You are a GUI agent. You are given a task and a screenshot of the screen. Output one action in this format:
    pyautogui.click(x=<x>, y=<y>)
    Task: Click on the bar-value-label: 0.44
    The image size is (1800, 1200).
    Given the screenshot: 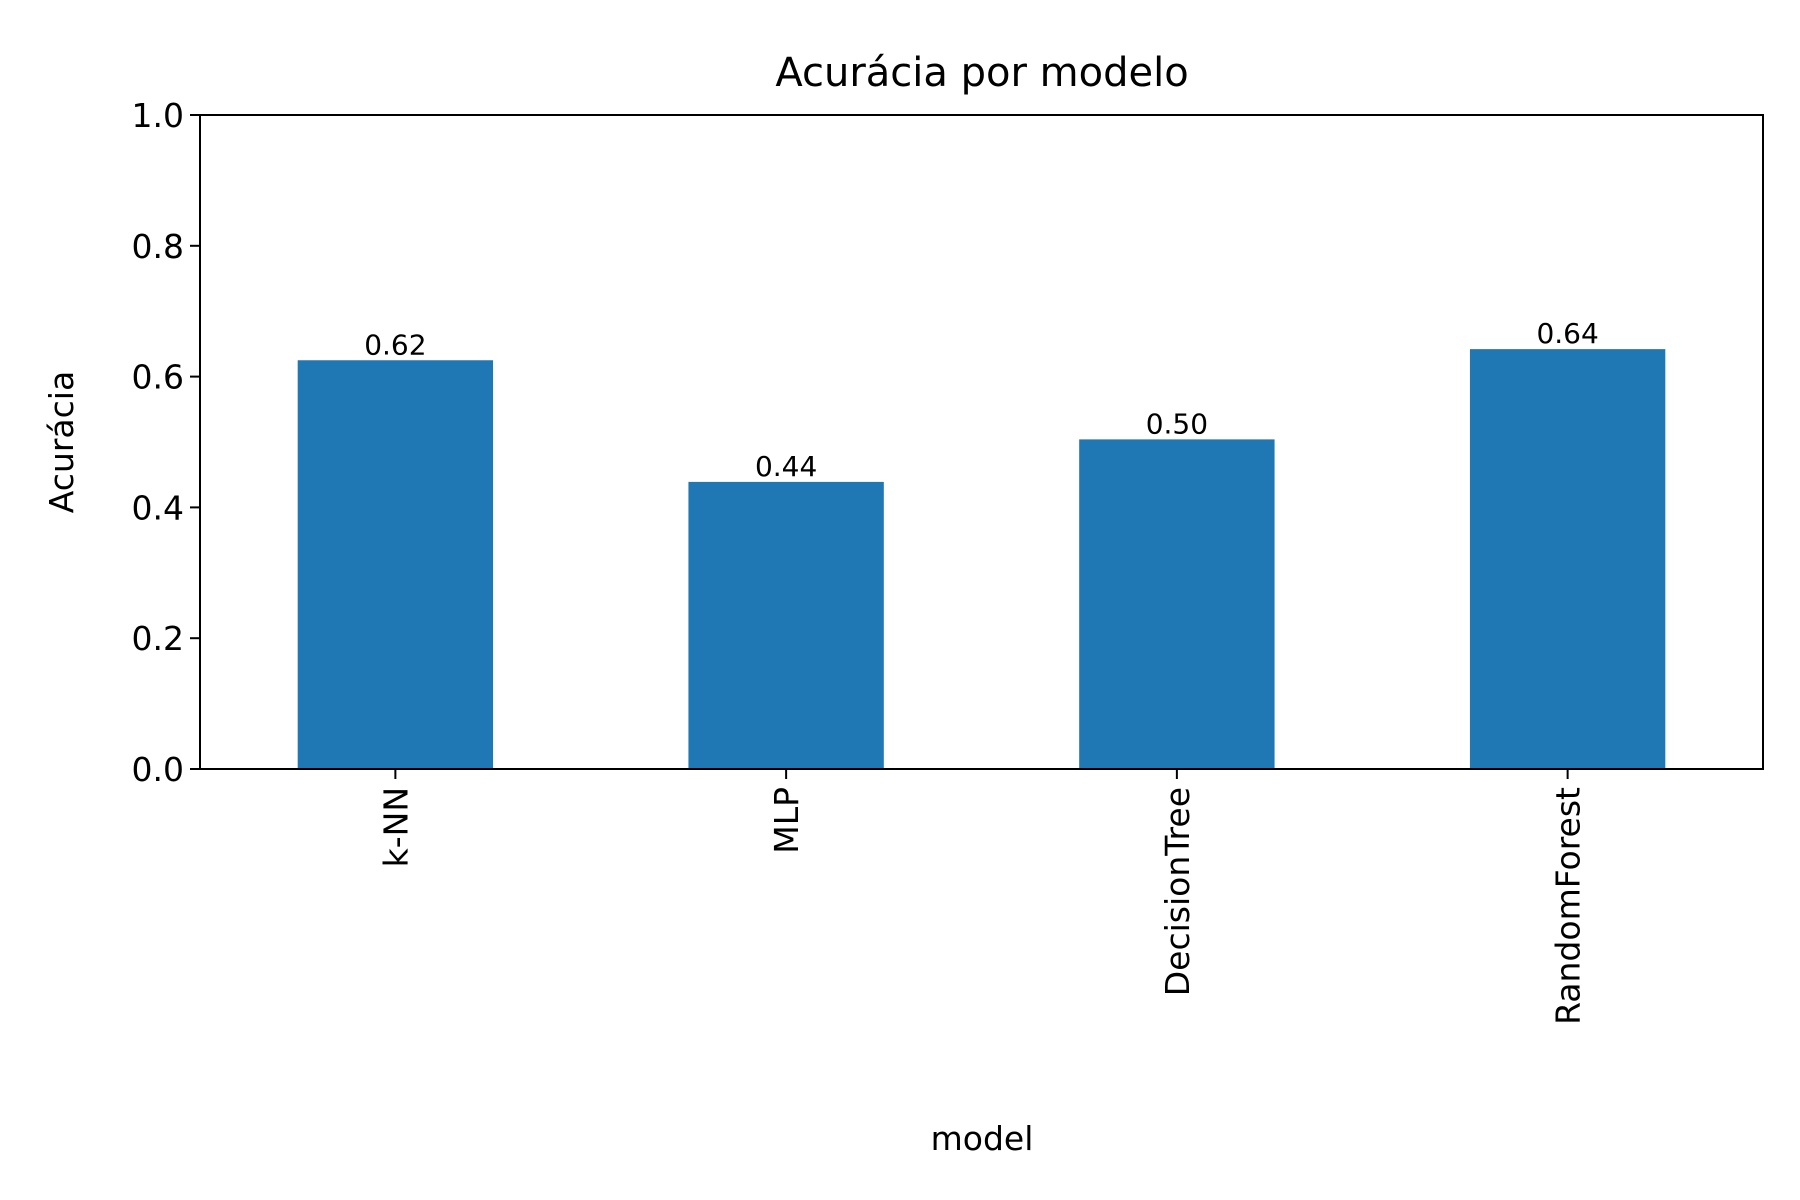 What is the action you would take?
    pyautogui.click(x=786, y=466)
    